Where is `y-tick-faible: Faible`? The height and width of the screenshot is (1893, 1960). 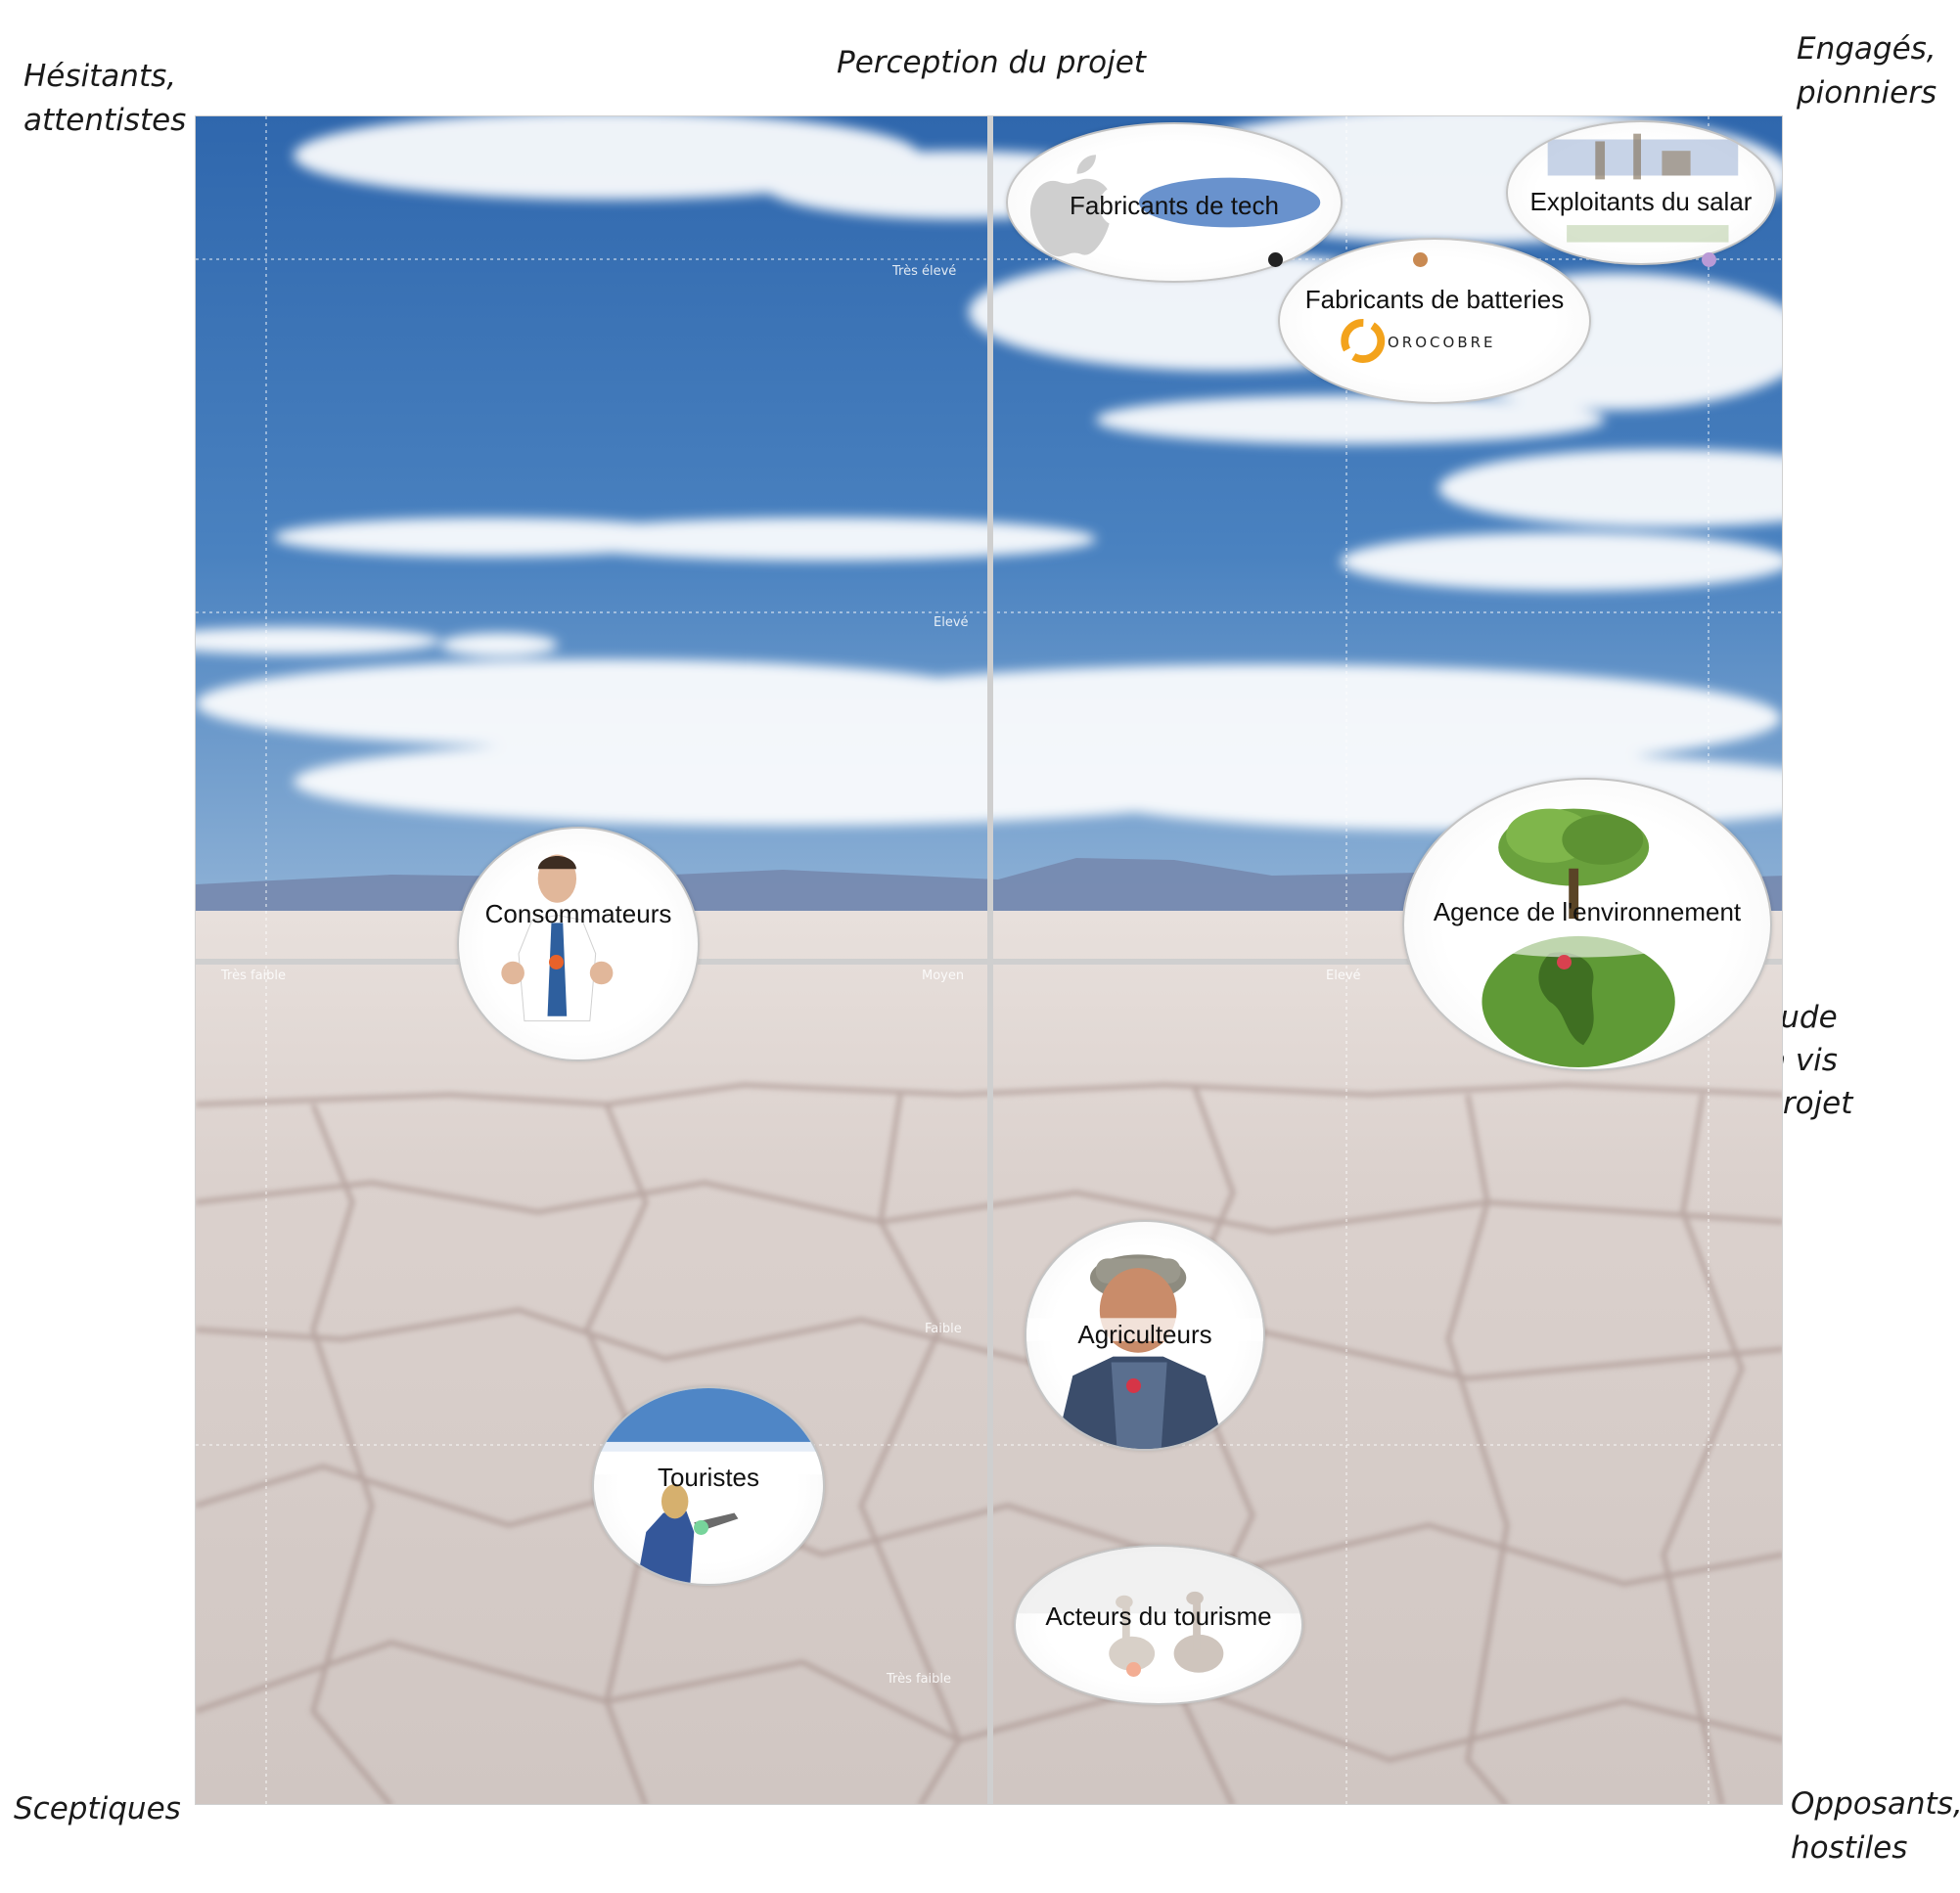
y-tick-faible: Faible is located at coordinates (943, 1329).